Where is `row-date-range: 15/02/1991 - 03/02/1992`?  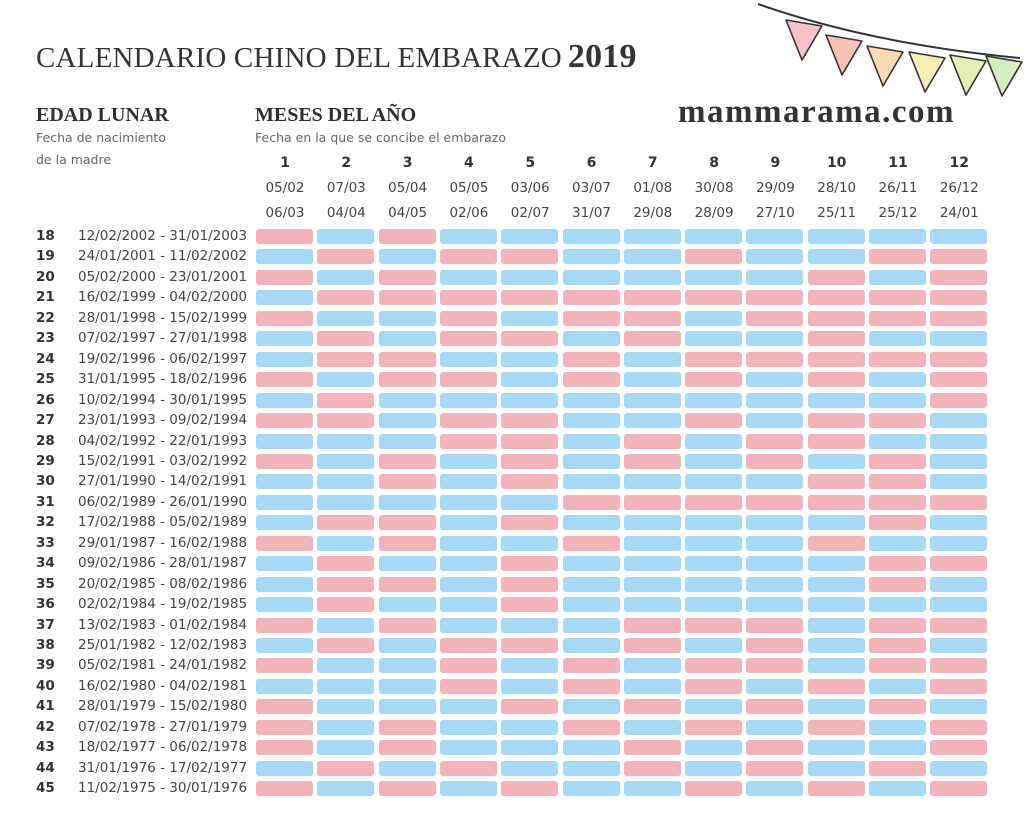
row-date-range: 15/02/1991 - 03/02/1992 is located at coordinates (163, 460).